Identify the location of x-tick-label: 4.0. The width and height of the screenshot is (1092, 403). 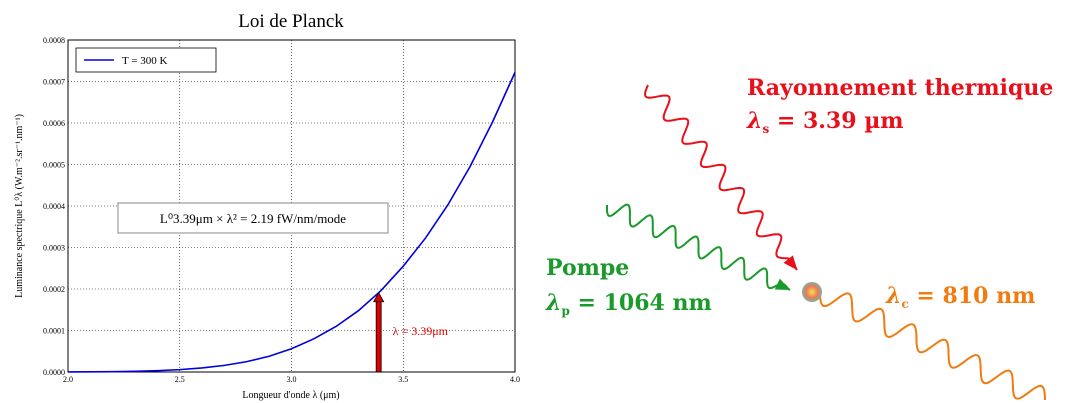
(515, 379).